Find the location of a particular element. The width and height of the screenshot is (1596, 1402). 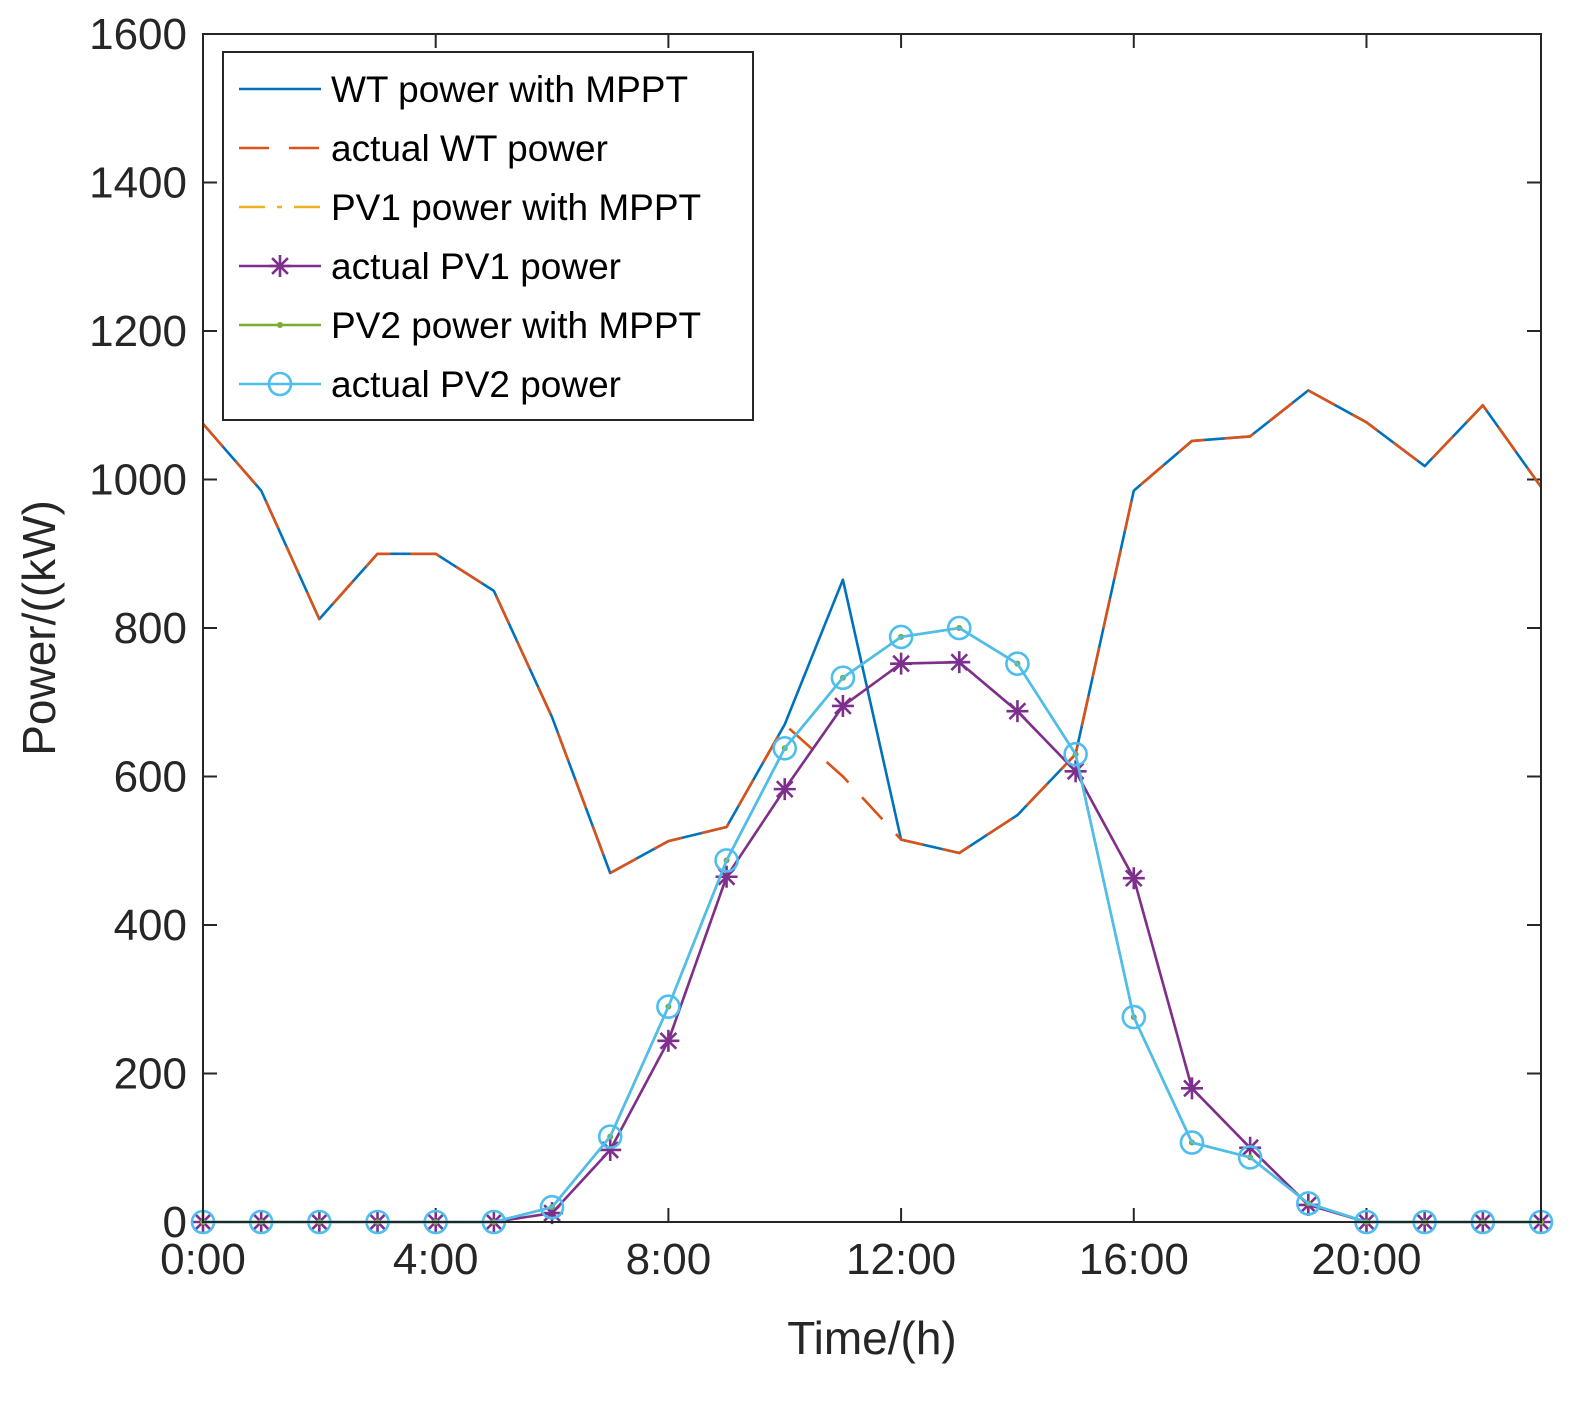

legend-item-3: PV1 power with MPPT is located at coordinates (470, 207).